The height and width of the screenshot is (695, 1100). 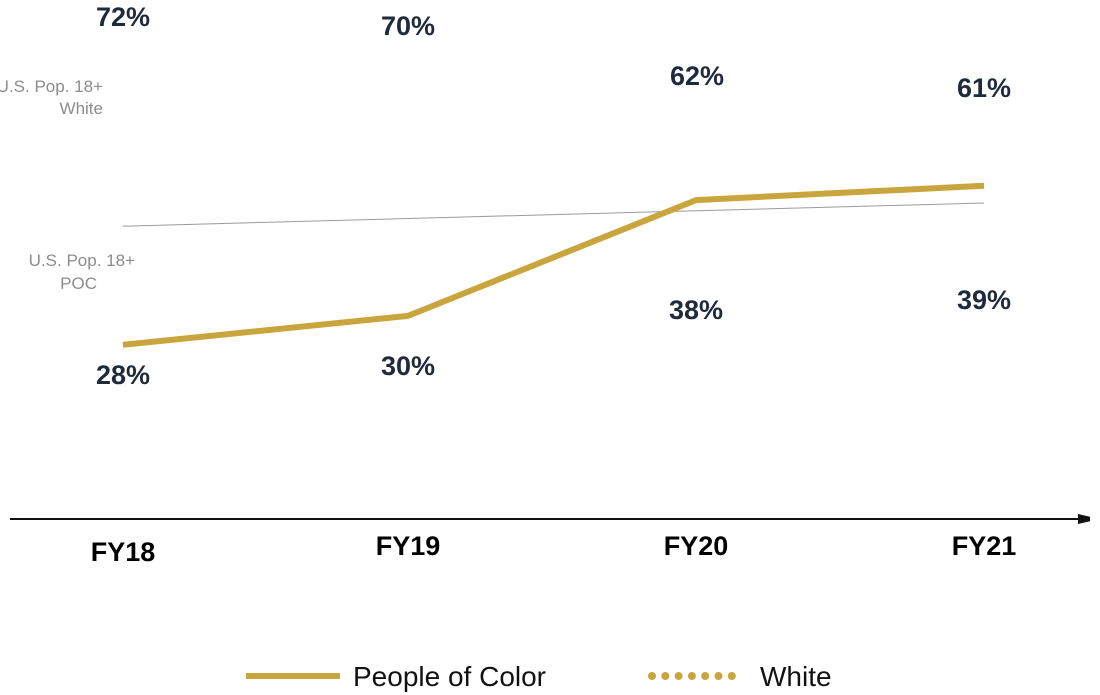 I want to click on legend: People of Color White, so click(x=539, y=676).